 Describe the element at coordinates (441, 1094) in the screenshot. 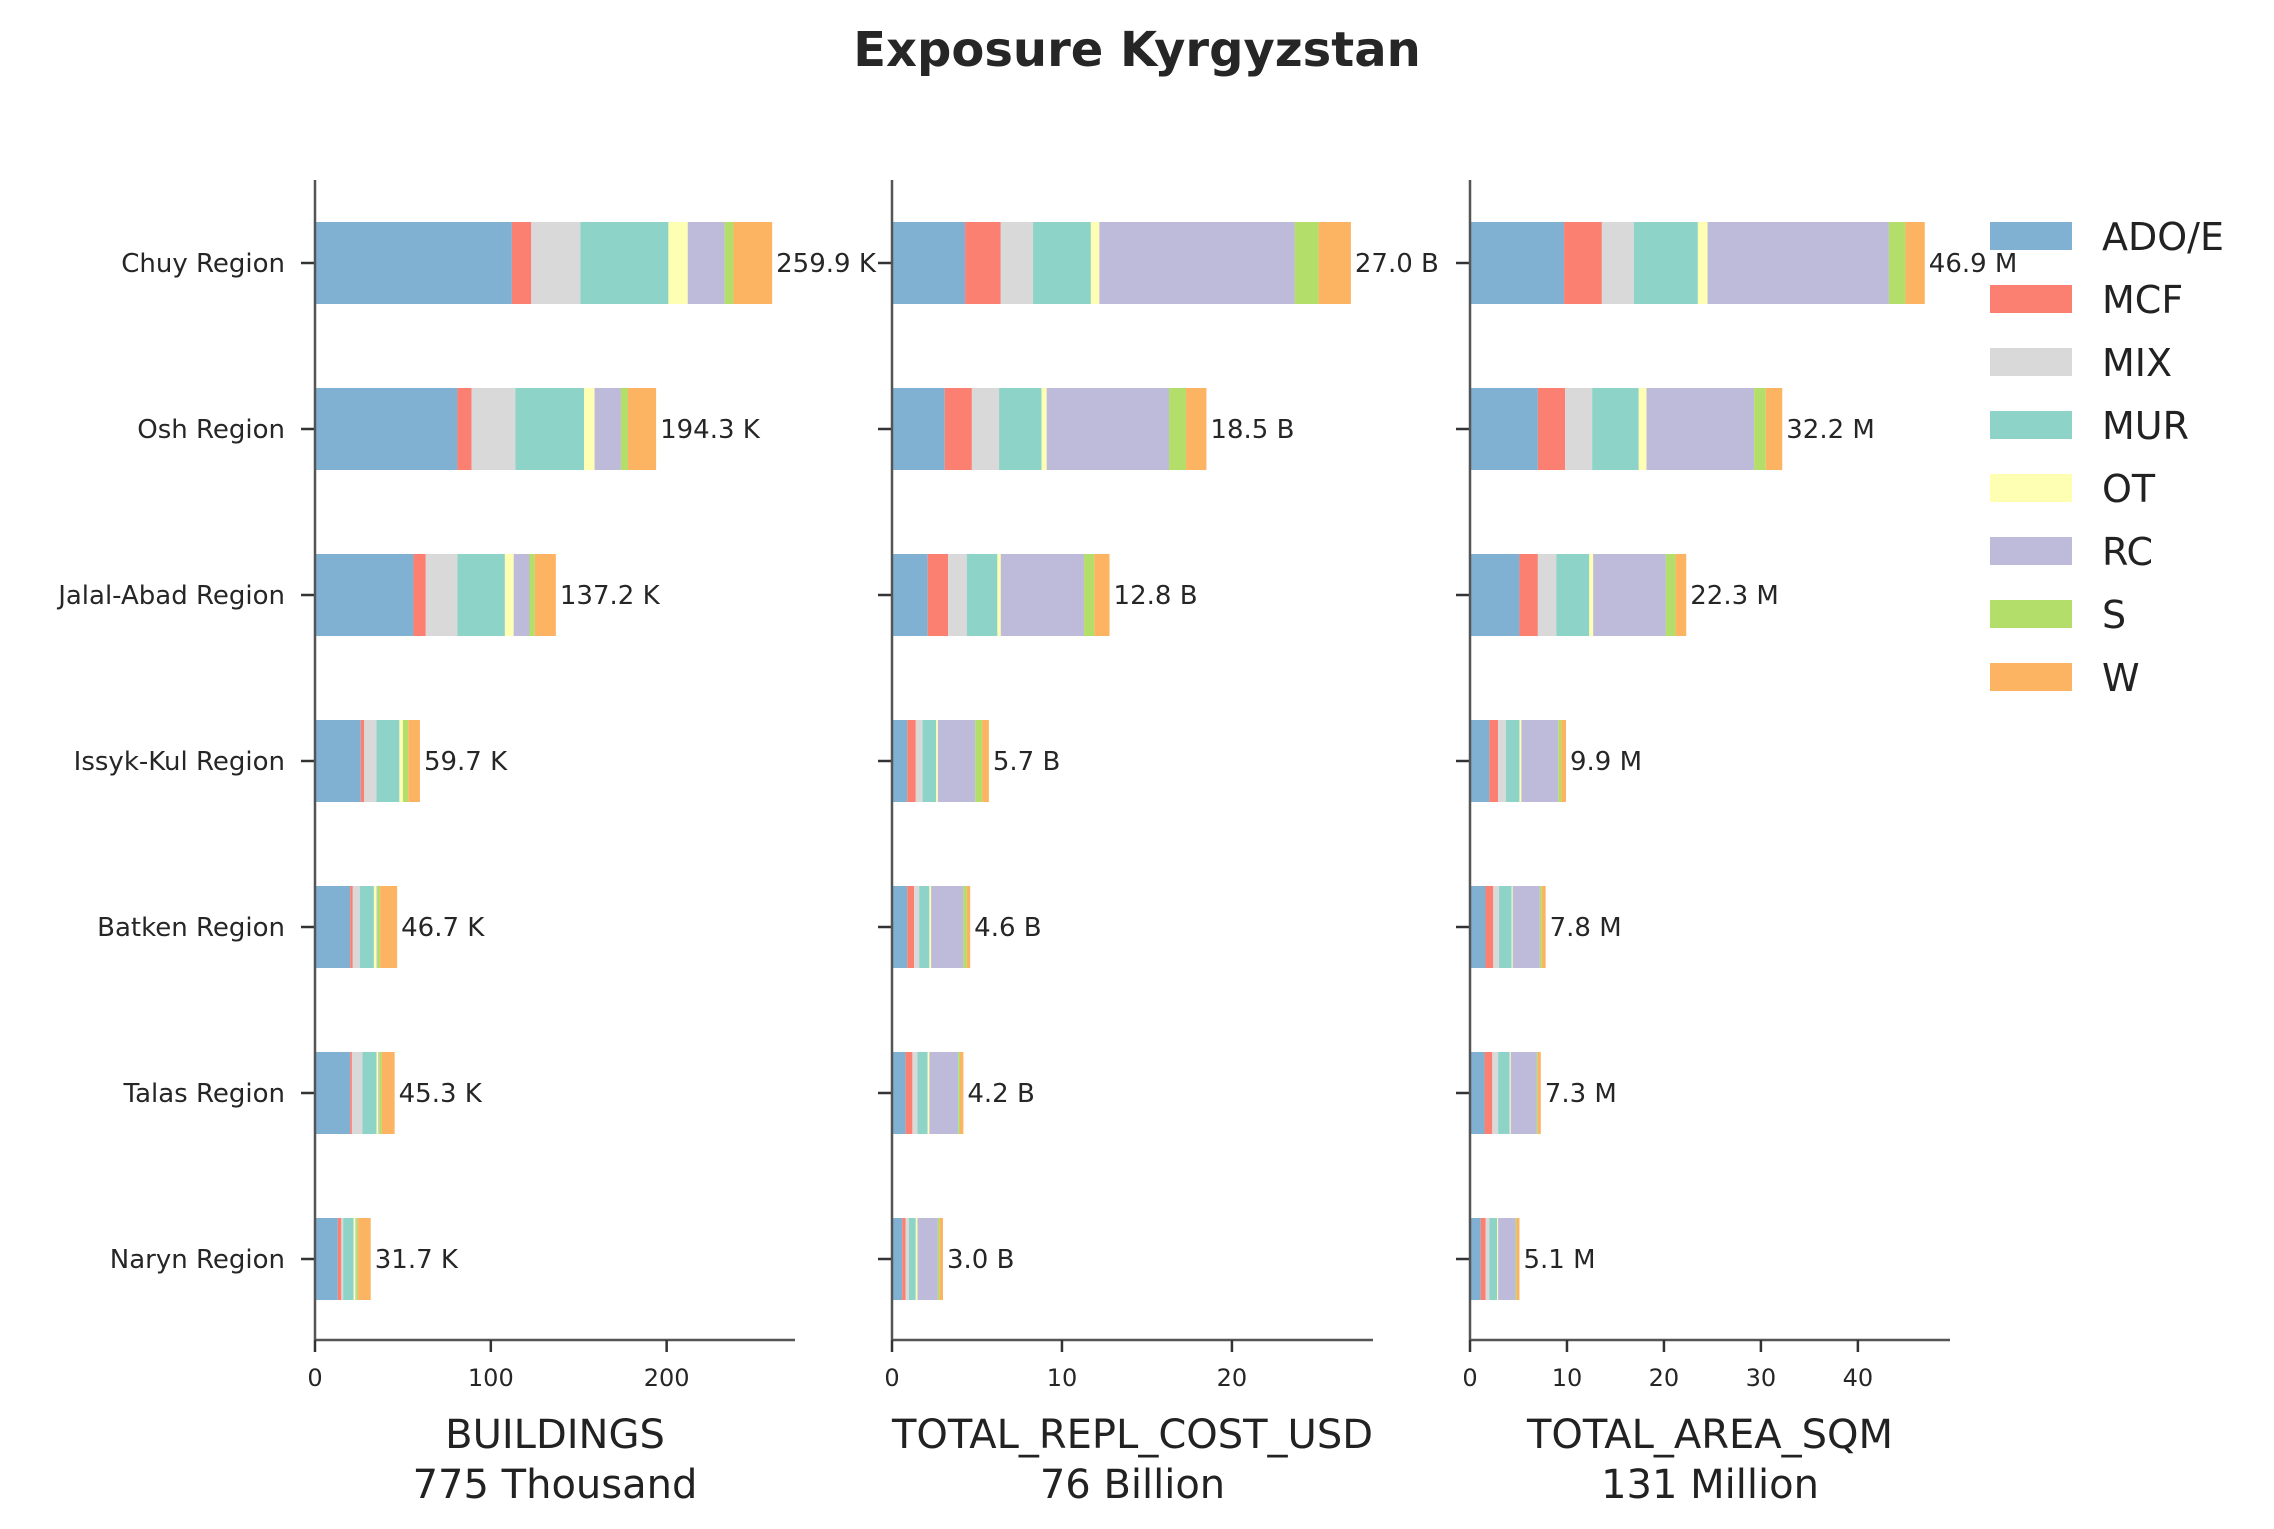

I see `bar-total-label: 45.3 K` at that location.